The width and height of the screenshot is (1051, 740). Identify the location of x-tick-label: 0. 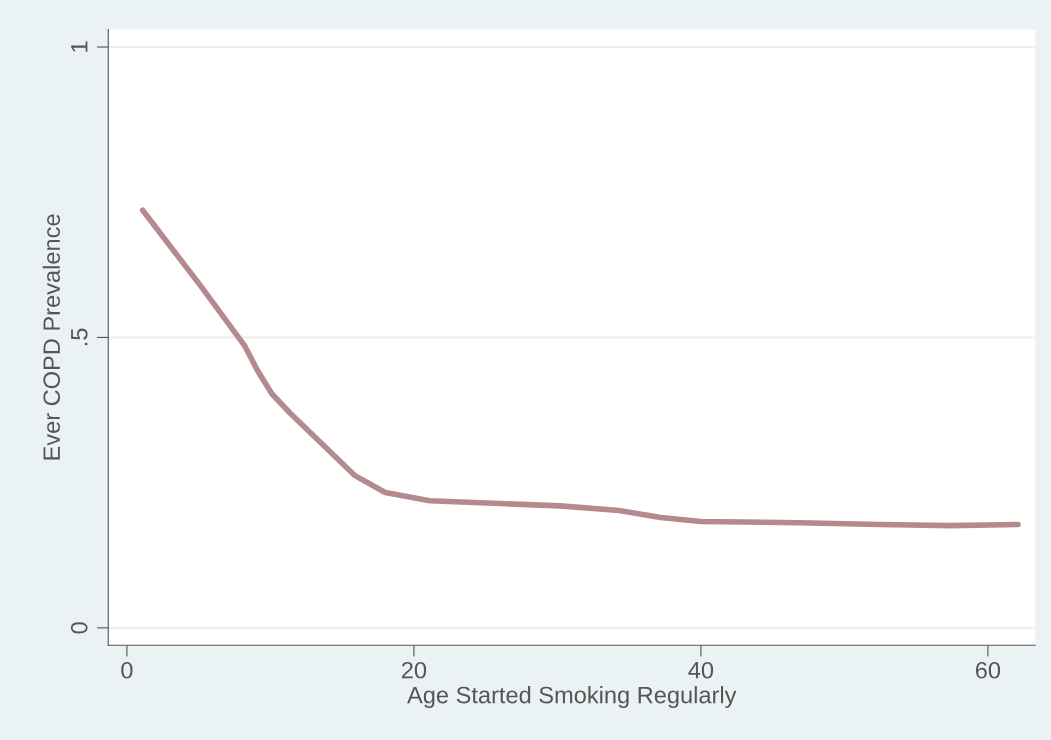
(127, 670).